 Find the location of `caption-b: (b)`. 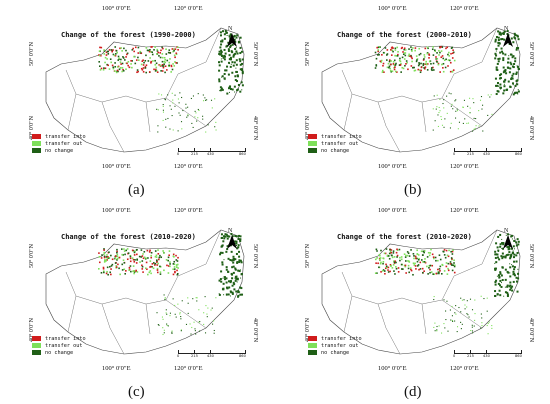

caption-b: (b) is located at coordinates (413, 190).